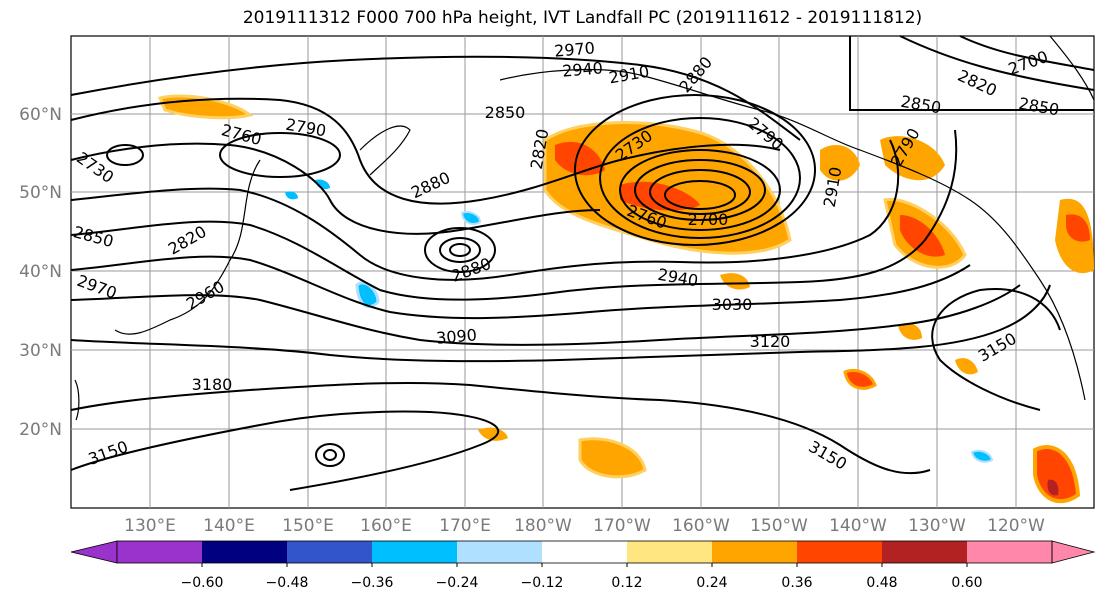 The width and height of the screenshot is (1105, 601). What do you see at coordinates (937, 526) in the screenshot?
I see `longitude-label: 130°W` at bounding box center [937, 526].